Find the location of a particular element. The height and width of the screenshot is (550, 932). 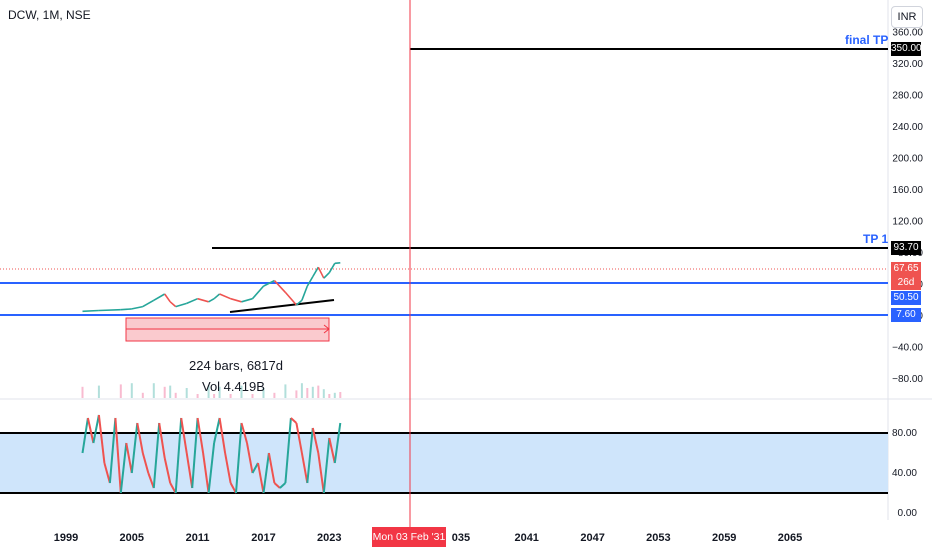

price-tick-label: 120.00 is located at coordinates (907, 222).